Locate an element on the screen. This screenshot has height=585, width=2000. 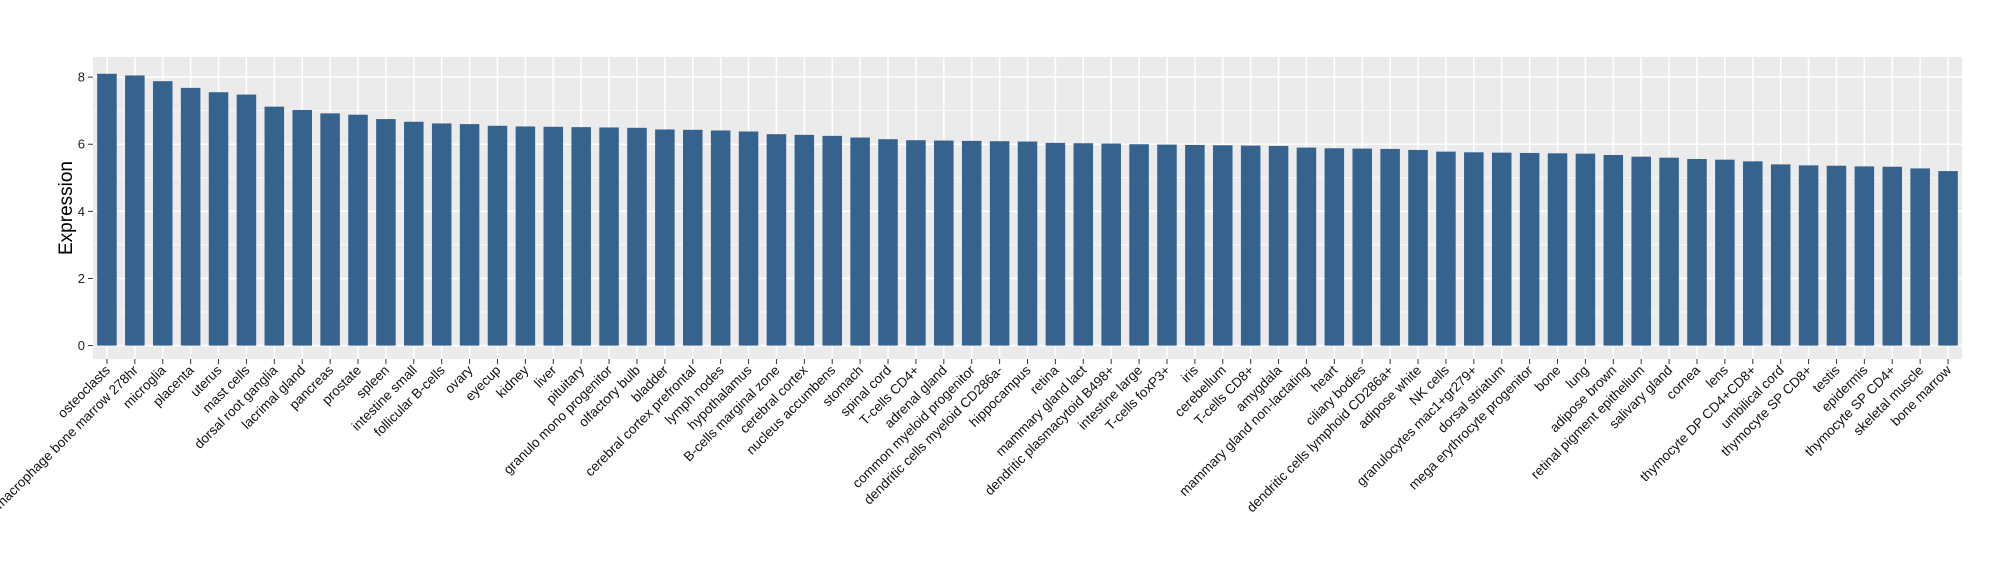
y-axis: 0 2 4 6 8 is located at coordinates (85, 211).